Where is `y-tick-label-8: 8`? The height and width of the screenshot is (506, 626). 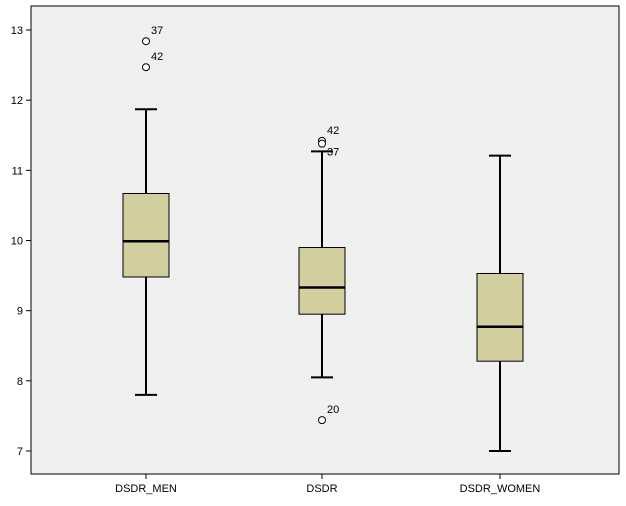 y-tick-label-8: 8 is located at coordinates (20, 382).